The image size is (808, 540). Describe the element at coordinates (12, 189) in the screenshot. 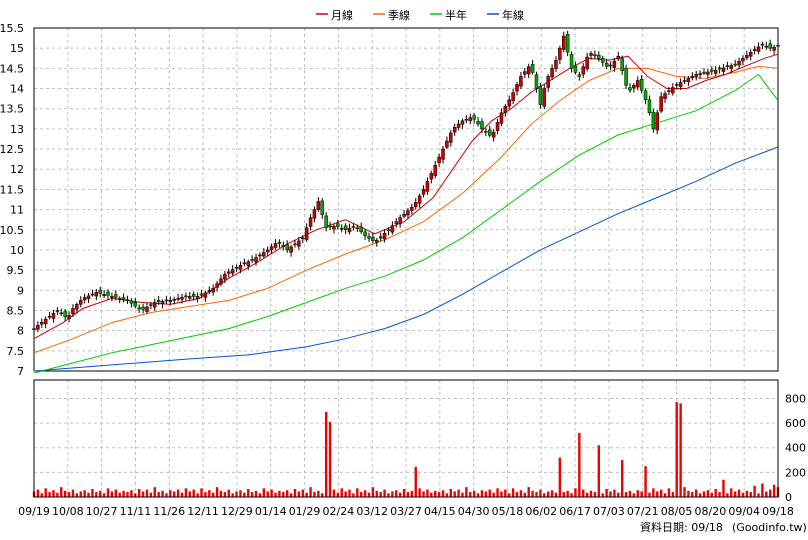

I see `y-tick-label: 11.5` at that location.